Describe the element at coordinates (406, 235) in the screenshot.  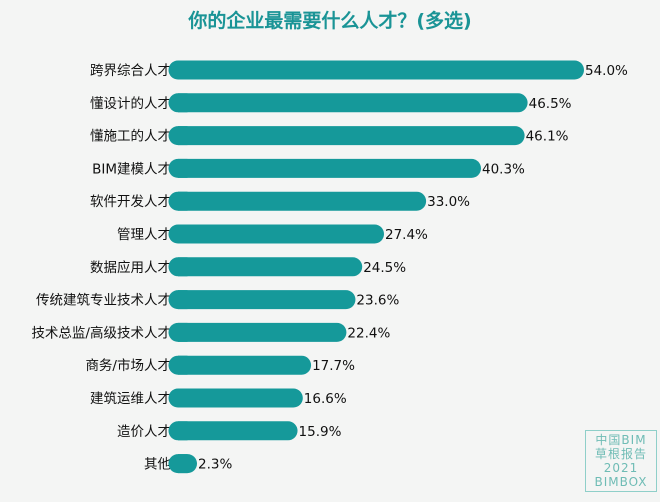
I see `value-label: 27.4%` at that location.